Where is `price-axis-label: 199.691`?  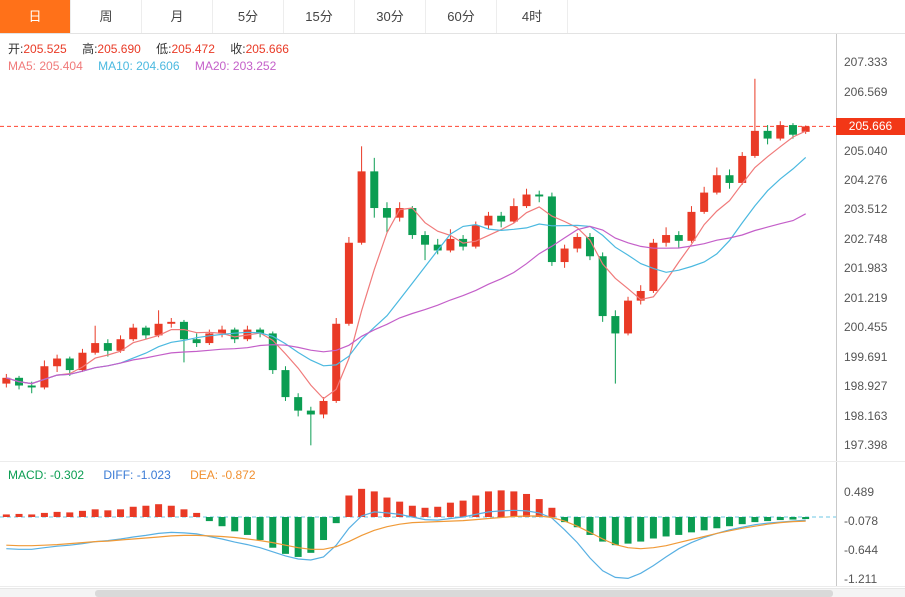 price-axis-label: 199.691 is located at coordinates (866, 356).